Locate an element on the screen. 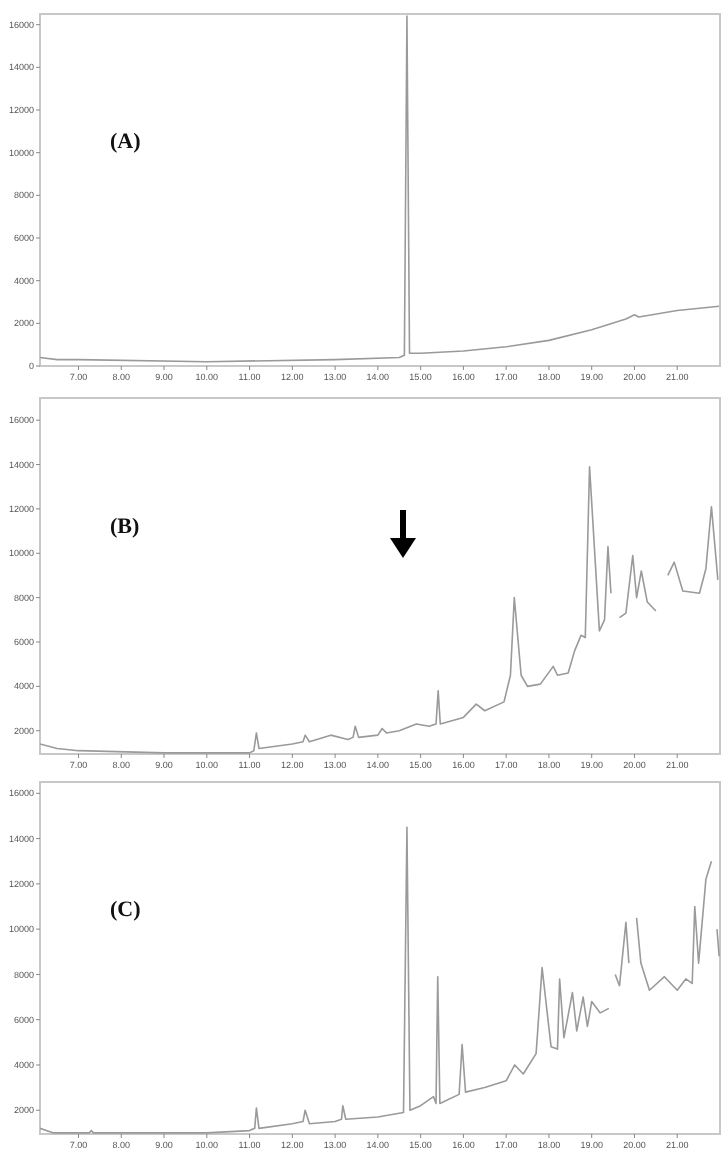 The image size is (728, 1150). text: (A) is located at coordinates (126, 141).